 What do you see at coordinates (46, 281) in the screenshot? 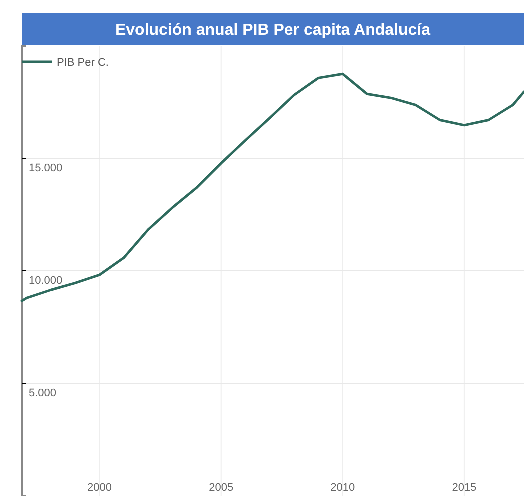
I see `y-tick-label: 10.000` at bounding box center [46, 281].